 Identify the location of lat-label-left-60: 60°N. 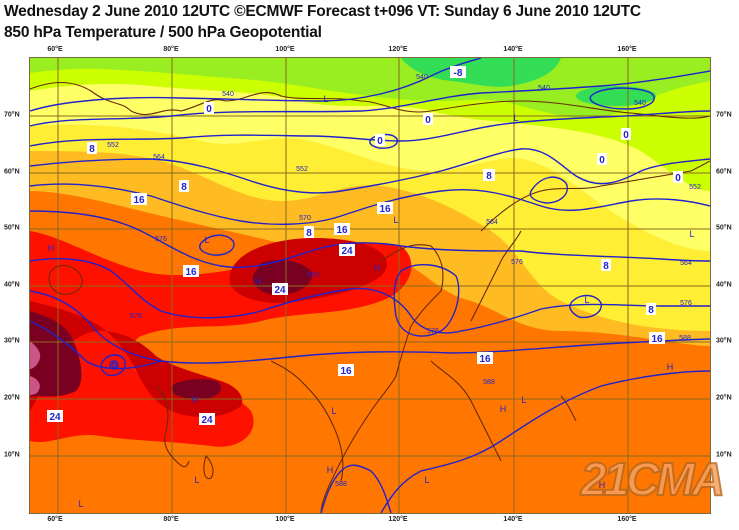
(12, 172).